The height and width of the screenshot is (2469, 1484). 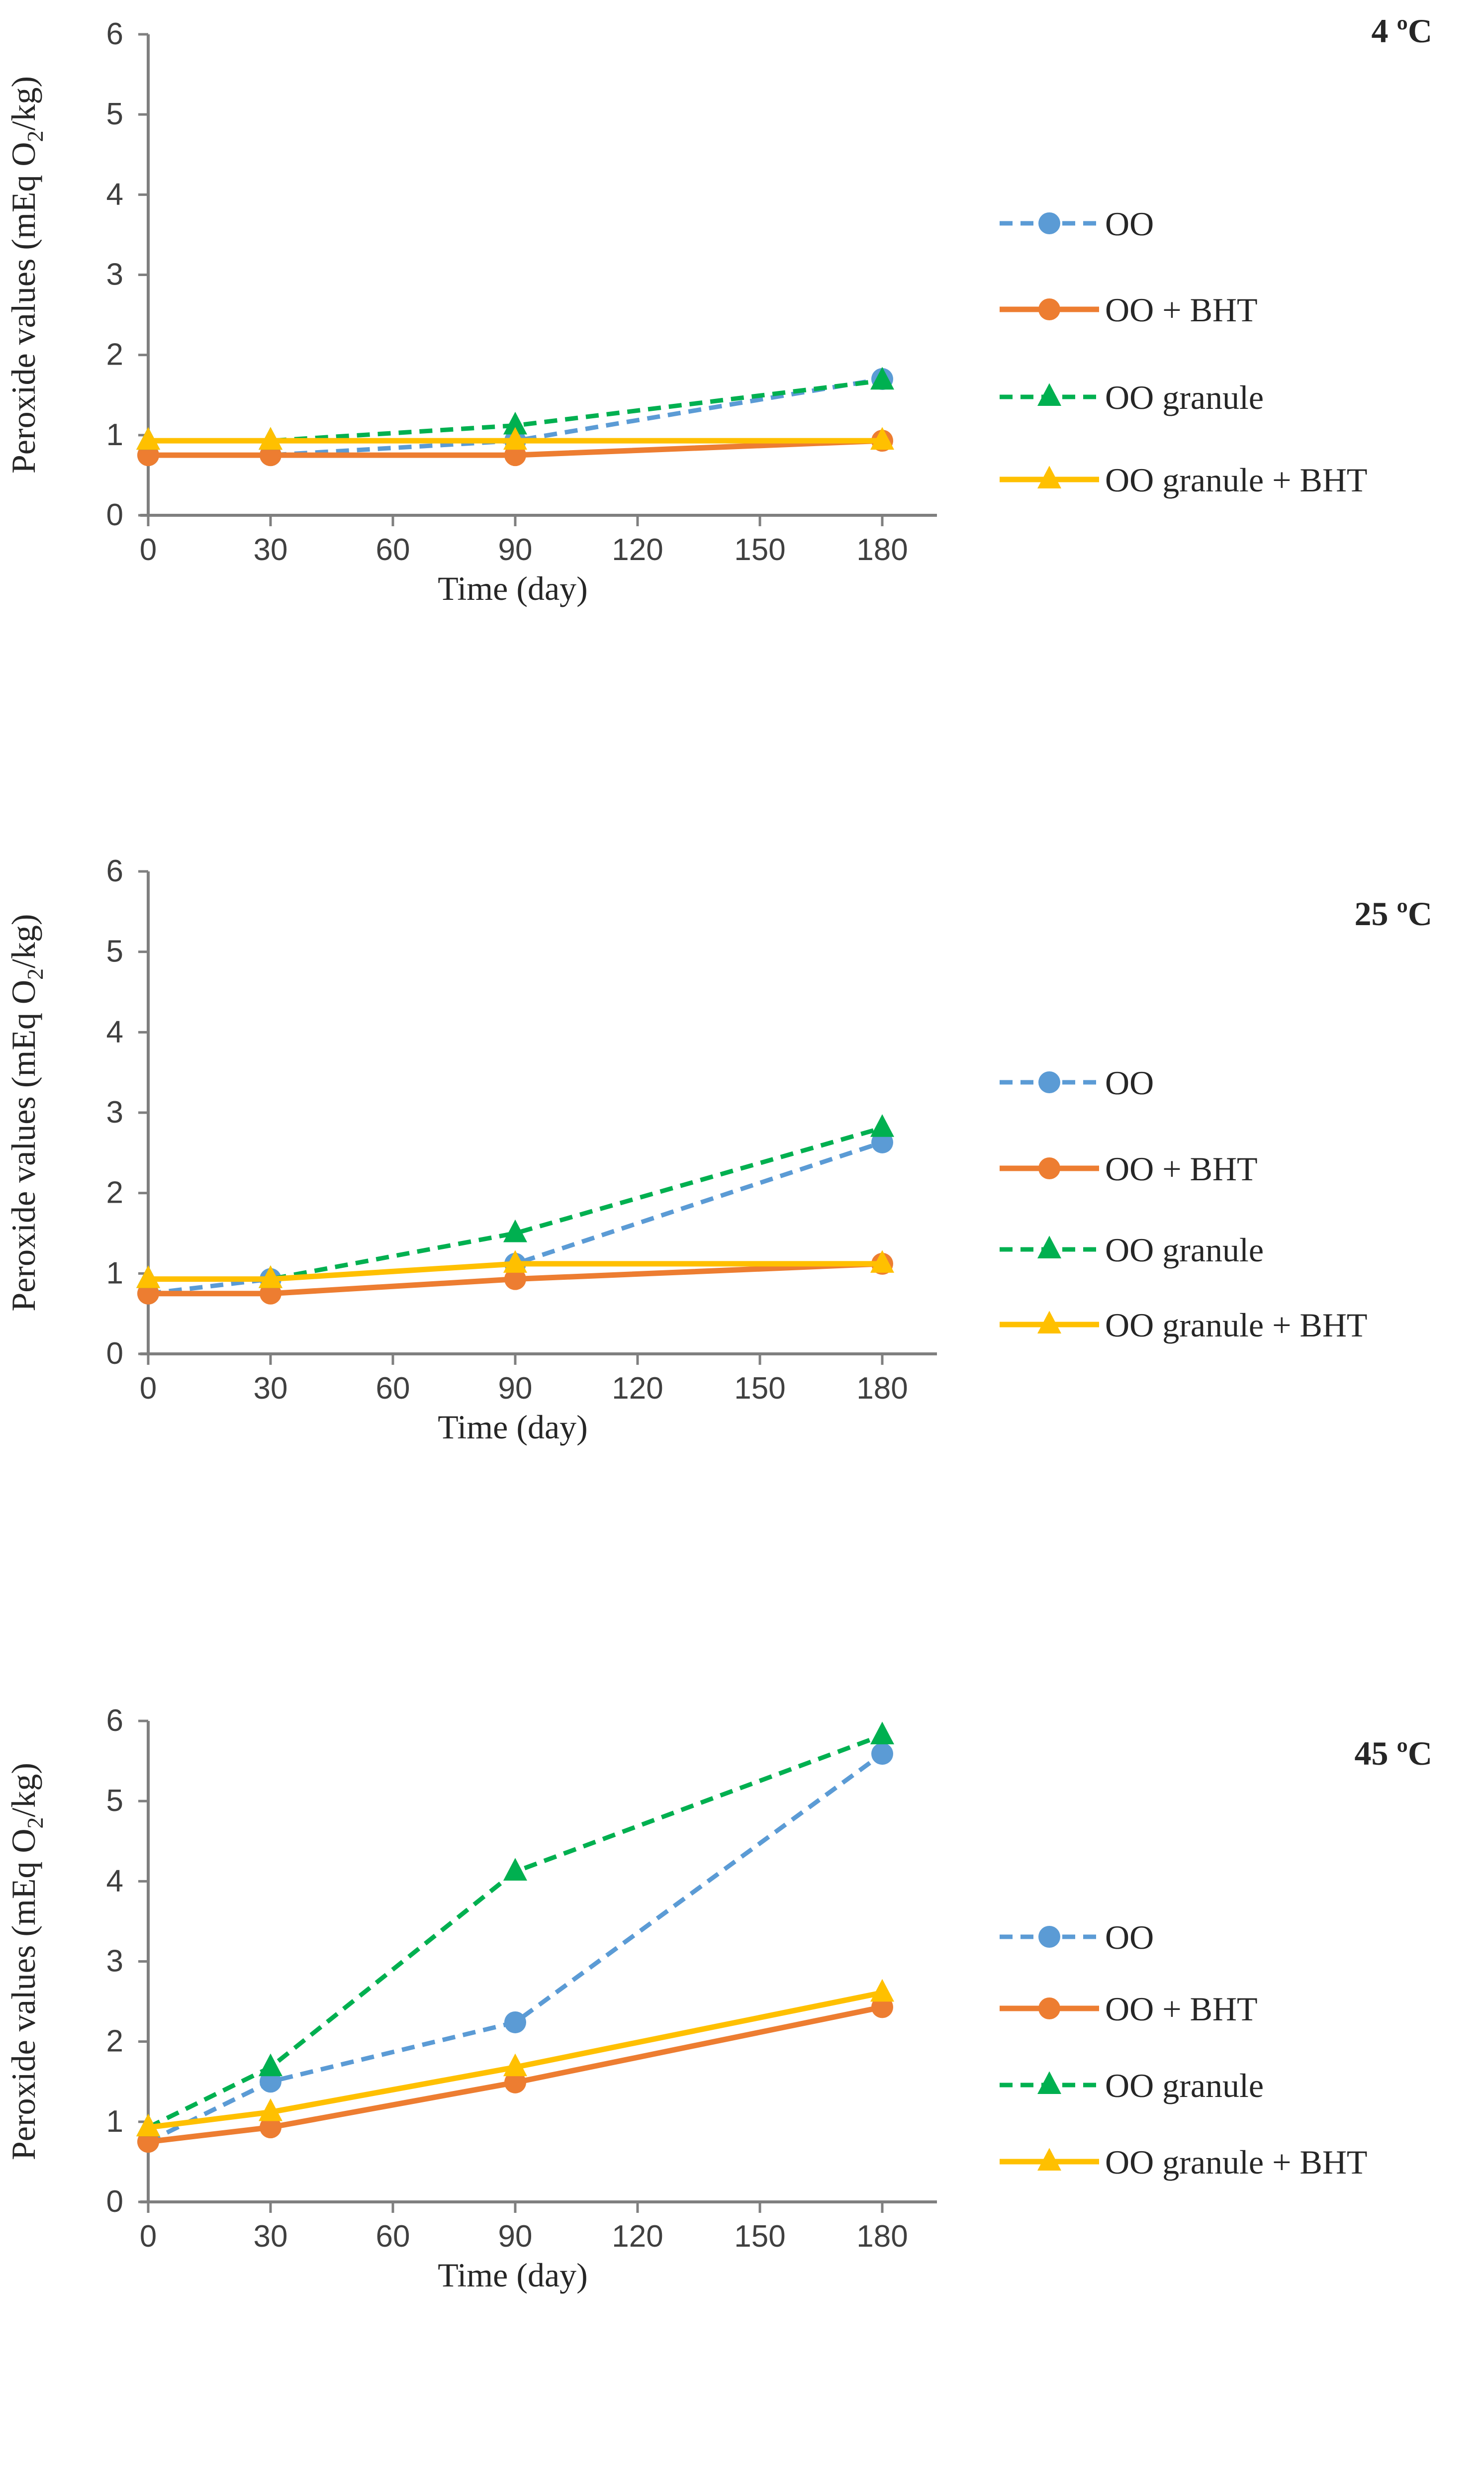 I want to click on series-oo-bht, so click(x=515, y=2074).